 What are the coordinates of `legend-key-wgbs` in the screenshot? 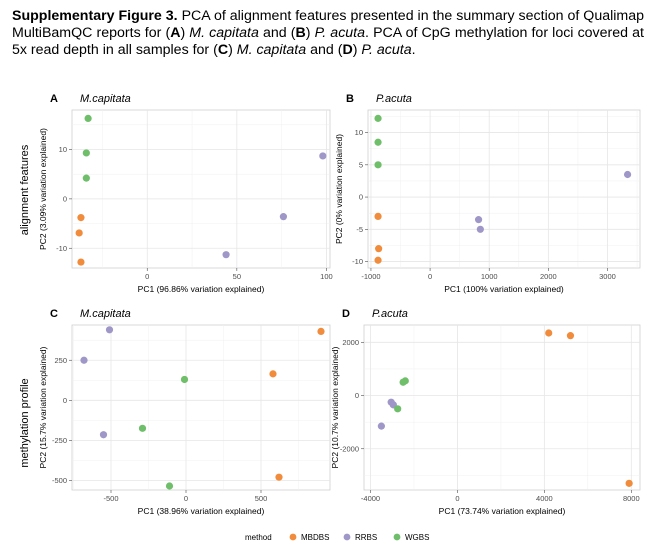 It's located at (397, 537).